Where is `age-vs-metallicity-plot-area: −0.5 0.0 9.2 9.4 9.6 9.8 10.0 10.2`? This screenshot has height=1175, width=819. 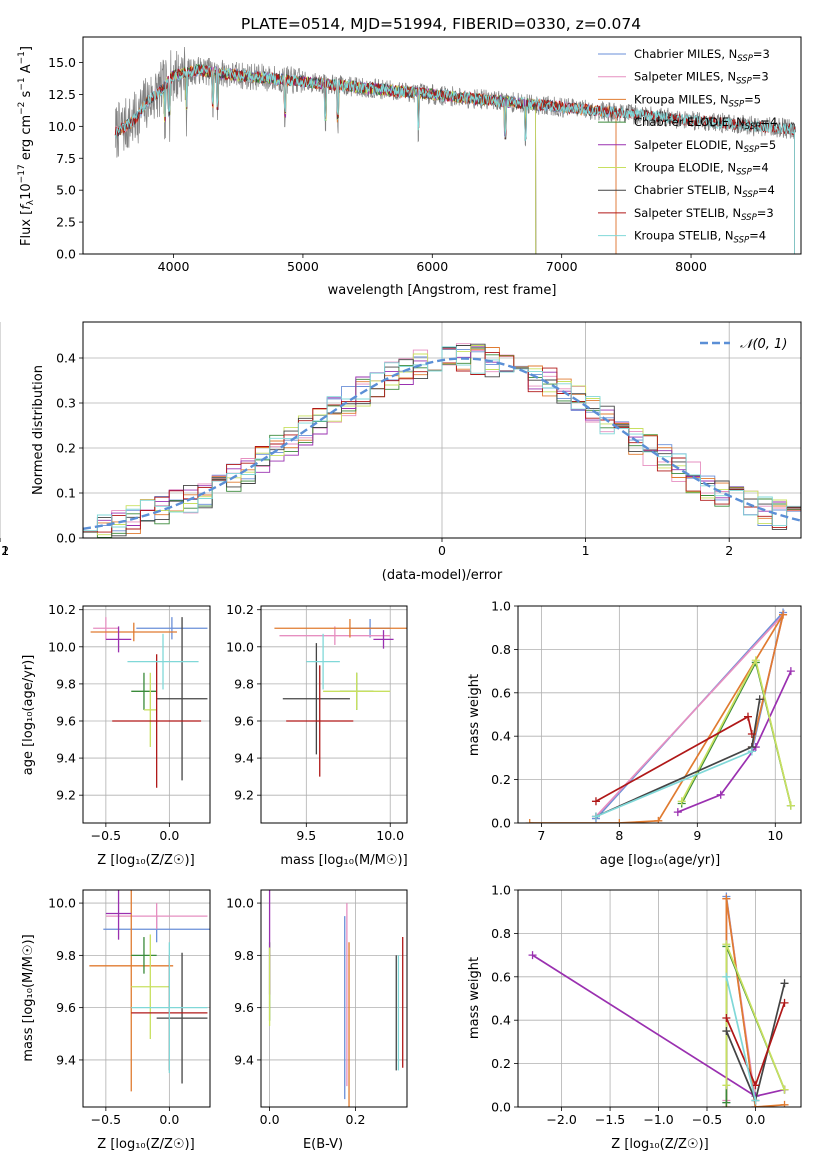
age-vs-metallicity-plot-area: −0.5 0.0 9.2 9.4 9.6 9.8 10.0 10.2 is located at coordinates (129, 722).